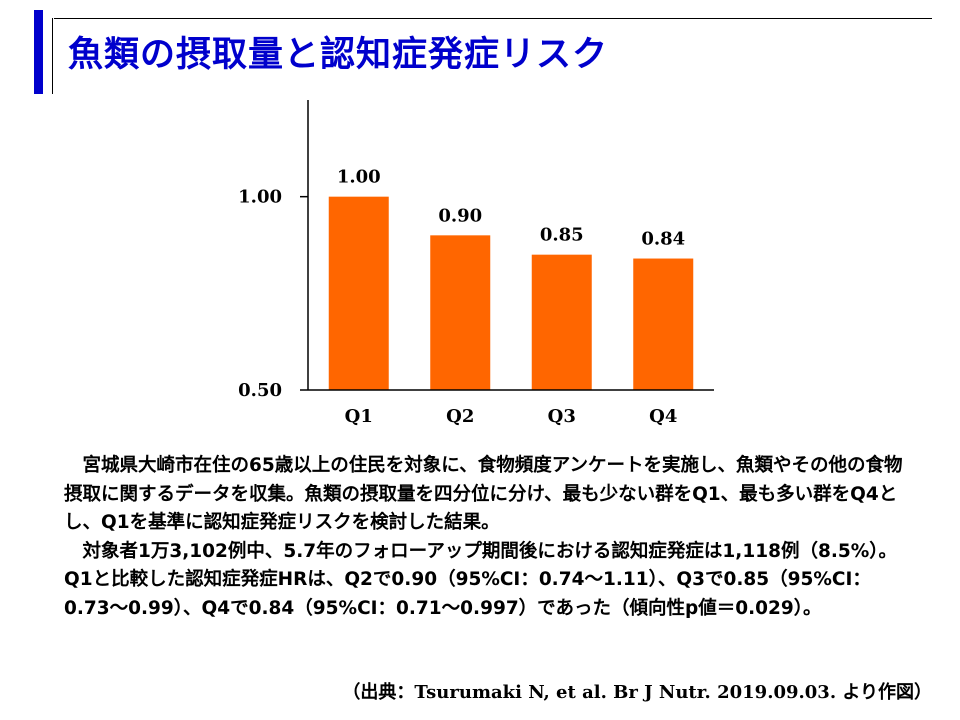  Describe the element at coordinates (359, 416) in the screenshot. I see `x-tick-label-q1: Q1` at that location.